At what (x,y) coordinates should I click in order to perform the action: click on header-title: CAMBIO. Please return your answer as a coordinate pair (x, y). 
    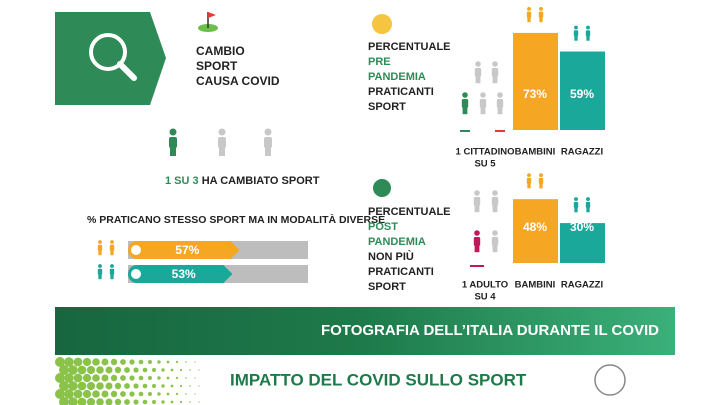
    Looking at the image, I should click on (220, 51).